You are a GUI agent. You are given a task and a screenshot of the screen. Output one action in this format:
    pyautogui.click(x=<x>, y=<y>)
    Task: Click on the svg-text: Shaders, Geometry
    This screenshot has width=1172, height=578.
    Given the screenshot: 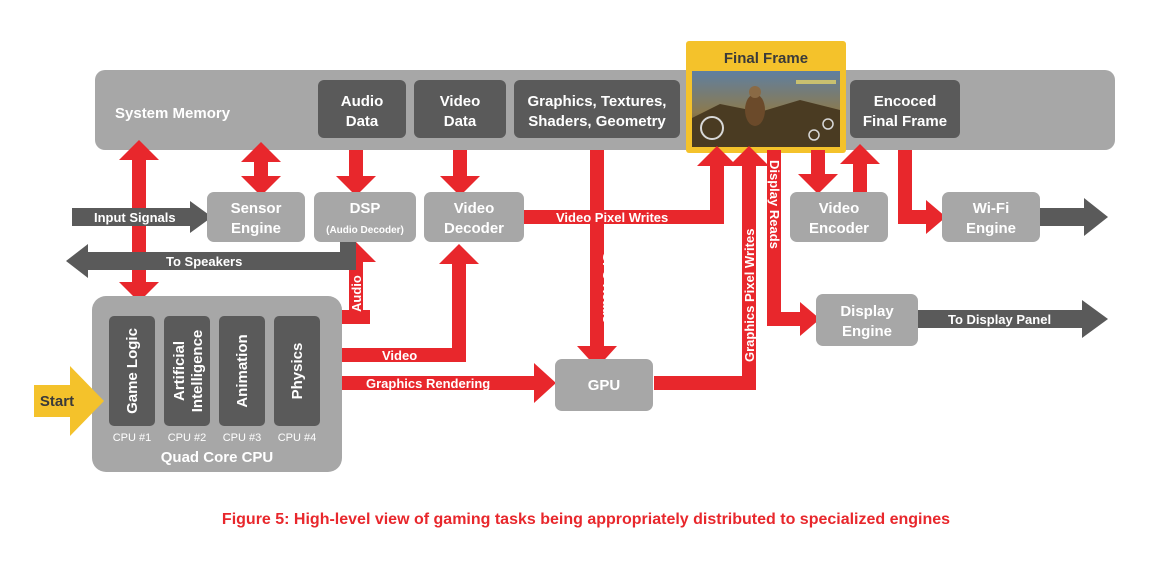 What is the action you would take?
    pyautogui.click(x=597, y=121)
    